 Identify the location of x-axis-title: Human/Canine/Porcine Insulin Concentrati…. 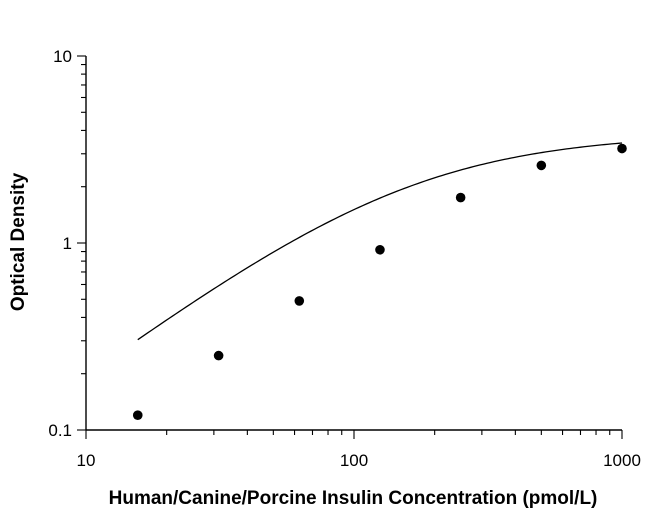
(353, 498).